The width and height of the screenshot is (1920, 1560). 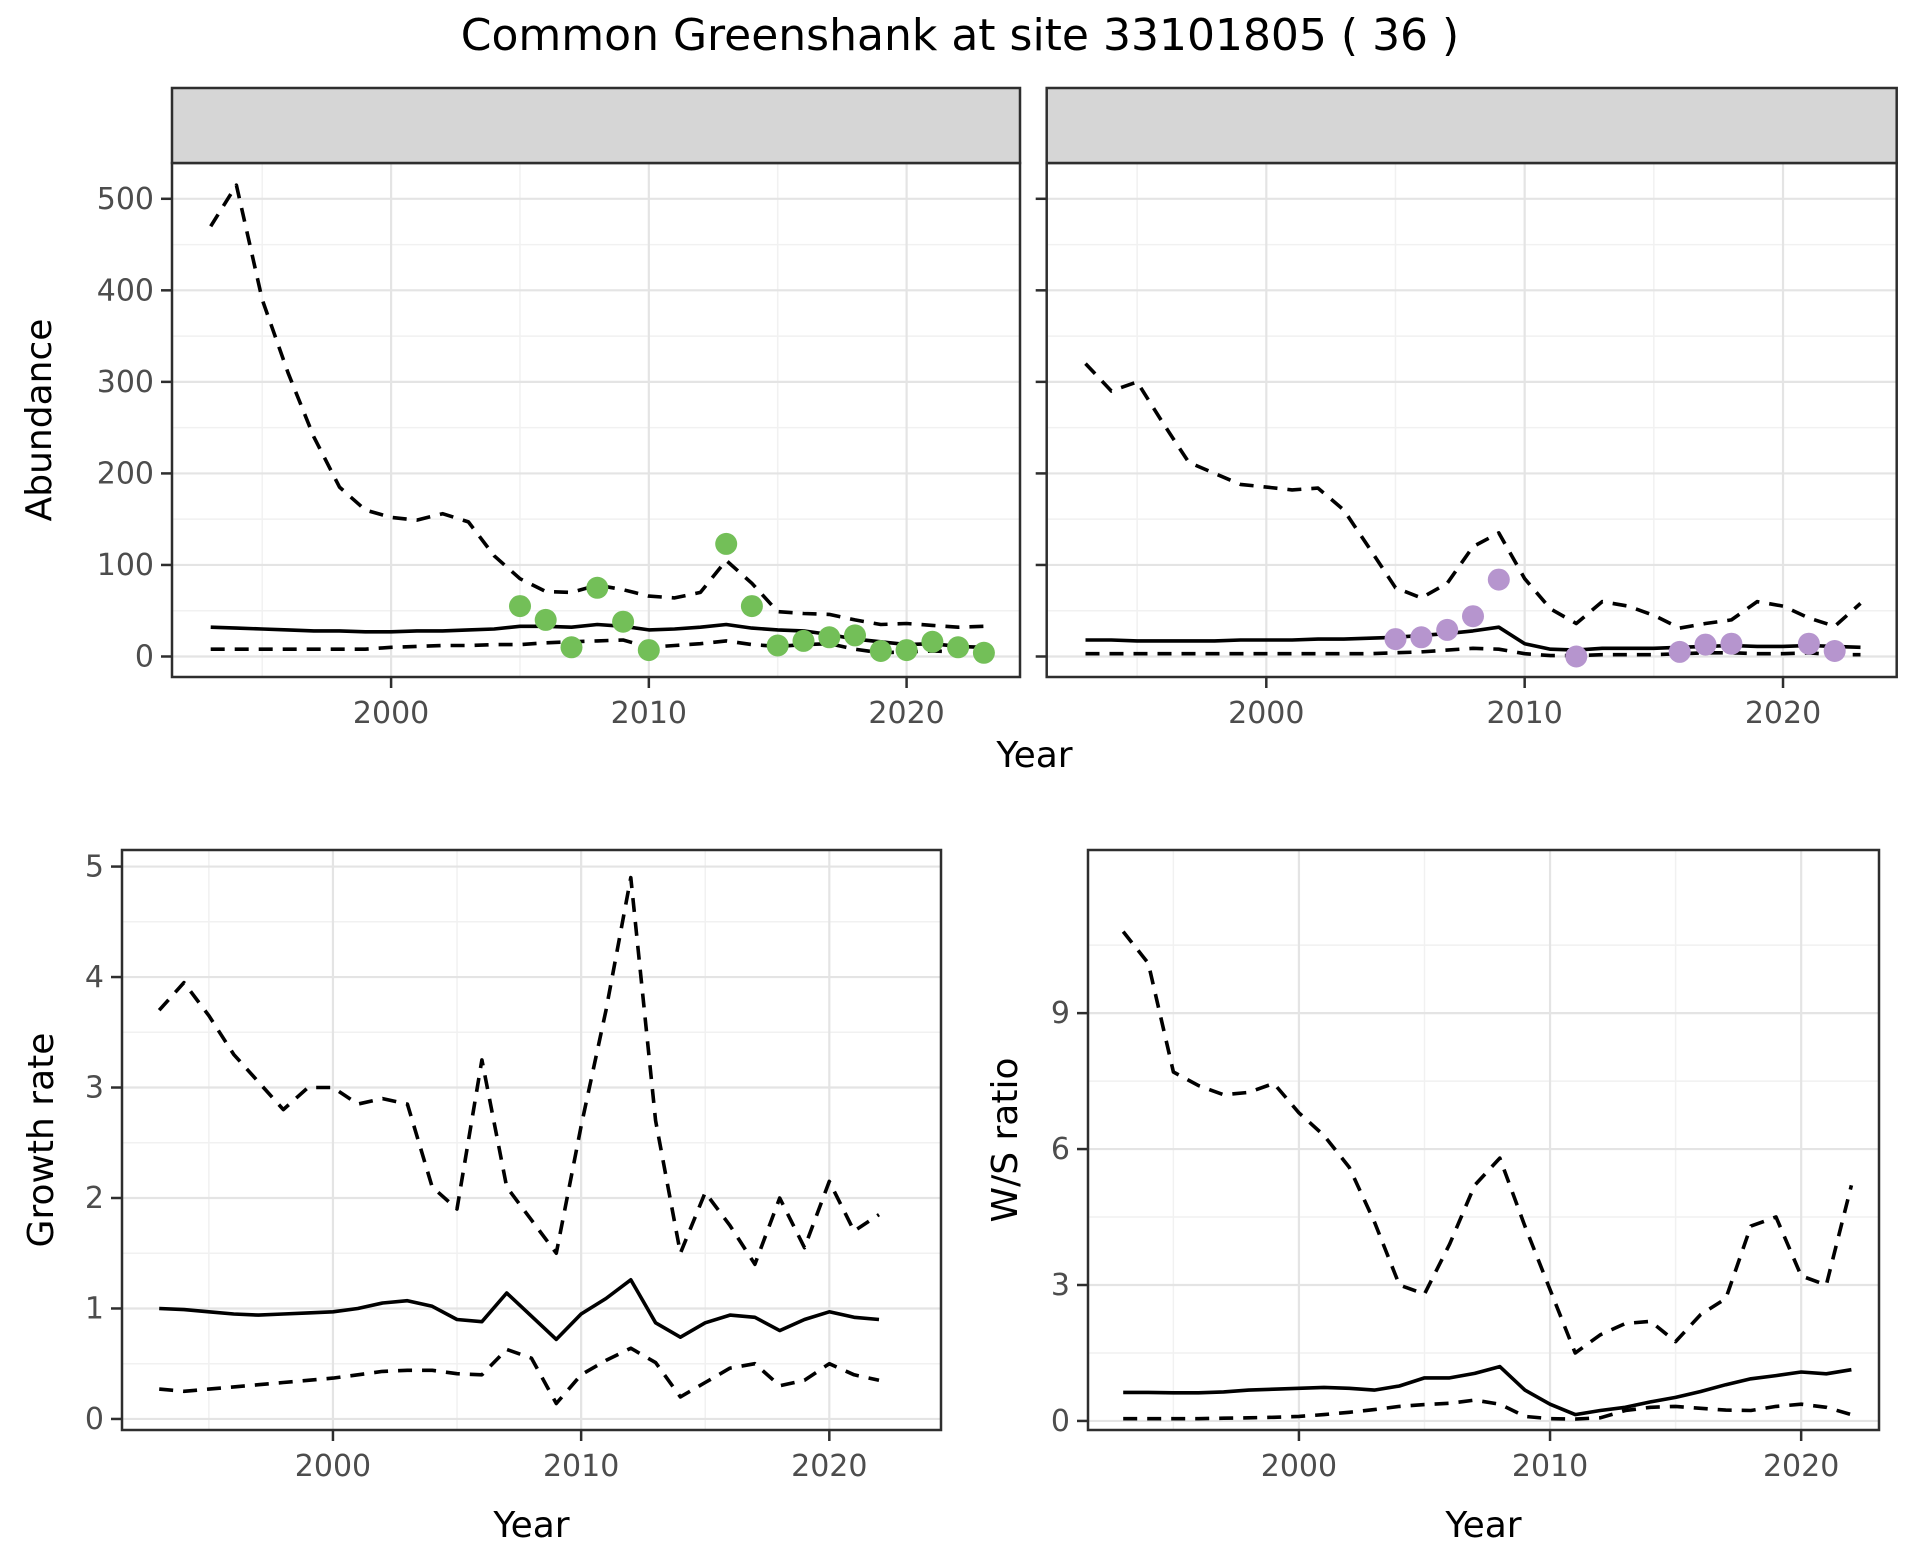 I want to click on lower-credible-line-ws-ratio, so click(x=1487, y=1409).